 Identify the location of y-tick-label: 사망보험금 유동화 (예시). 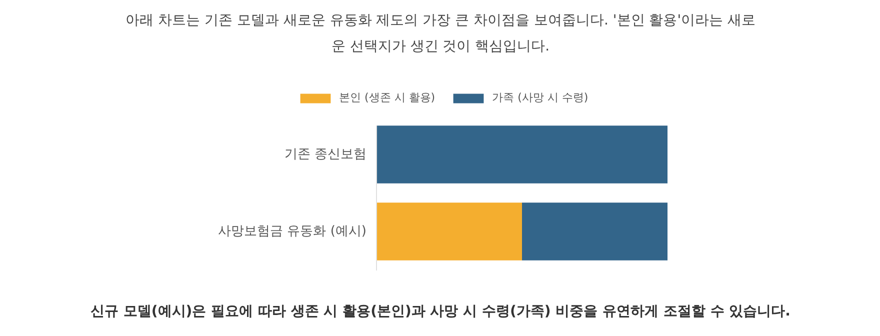
(292, 231).